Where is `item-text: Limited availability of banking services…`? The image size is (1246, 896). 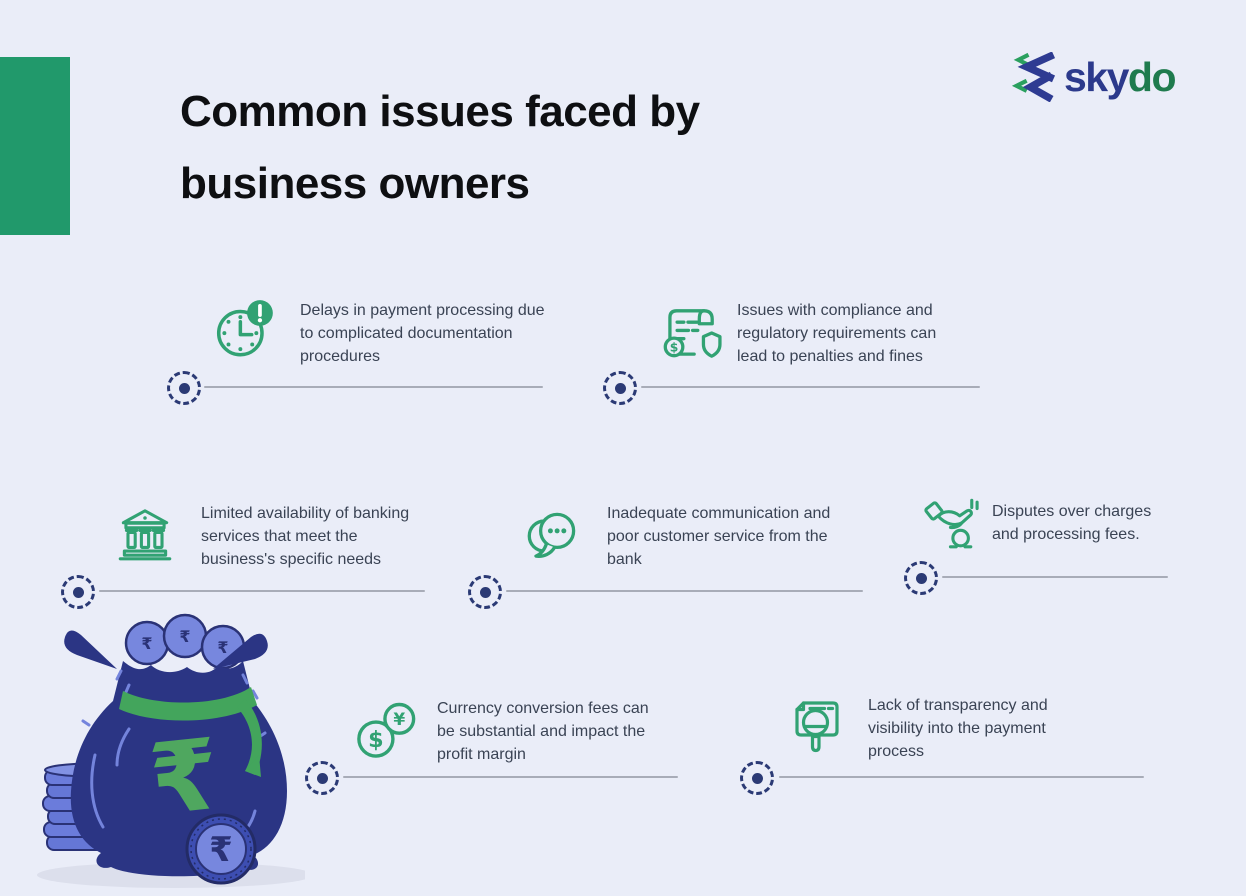 item-text: Limited availability of banking services… is located at coordinates (305, 536).